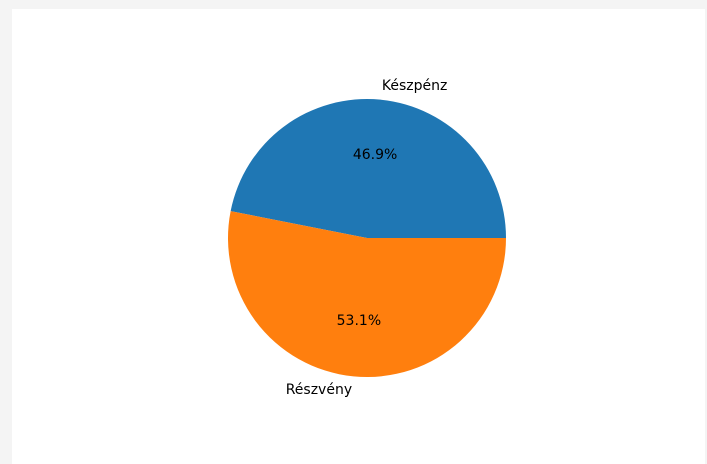 This screenshot has height=464, width=707. Describe the element at coordinates (359, 321) in the screenshot. I see `pie-percent-label-2: 53.1%` at that location.